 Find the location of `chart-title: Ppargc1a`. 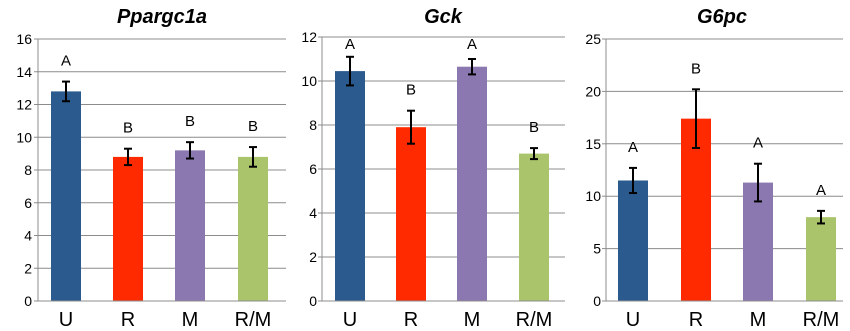

chart-title: Ppargc1a is located at coordinates (162, 17).